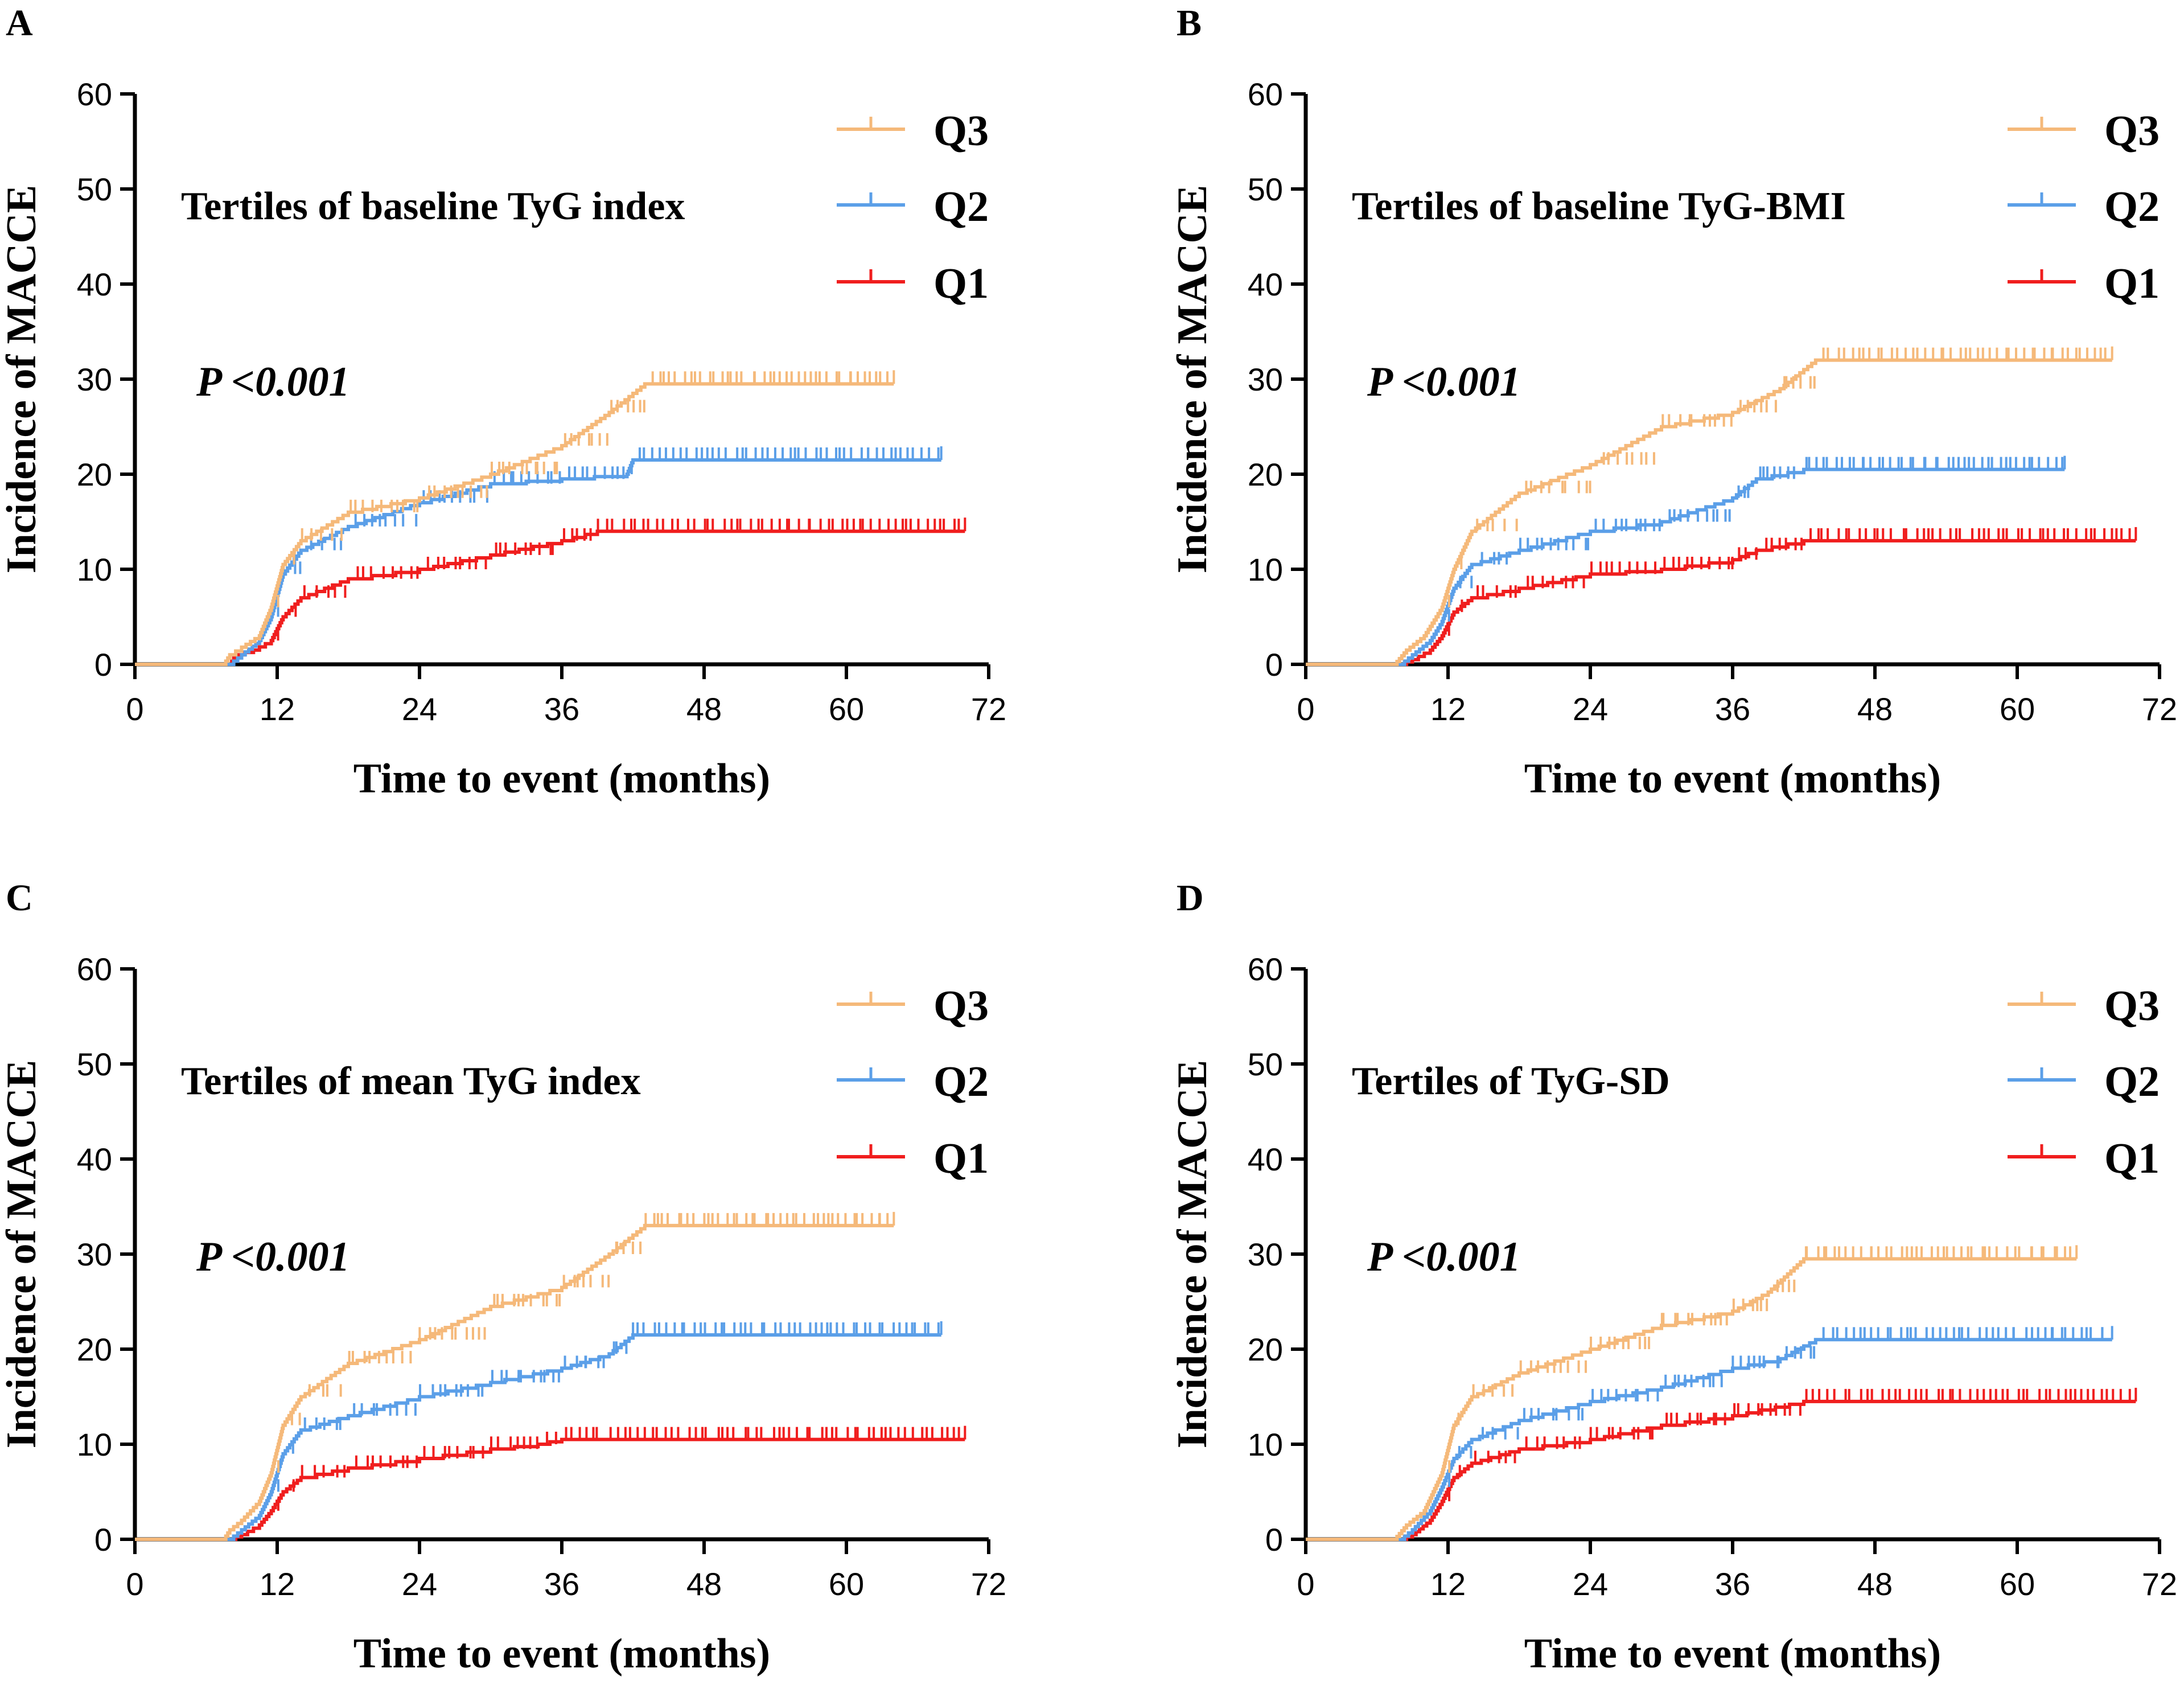 This screenshot has width=2184, height=1693. Describe the element at coordinates (1191, 898) in the screenshot. I see `panel-letter: D` at that location.